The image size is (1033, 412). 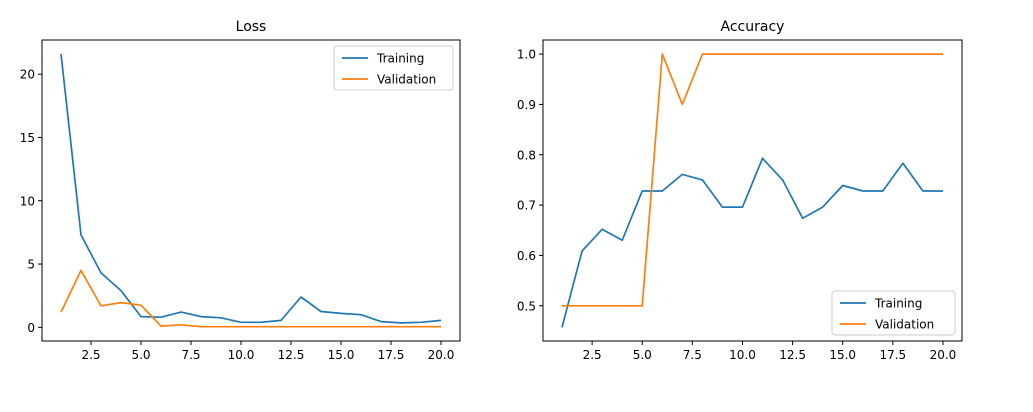 What do you see at coordinates (251, 27) in the screenshot?
I see `chart-title: Loss` at bounding box center [251, 27].